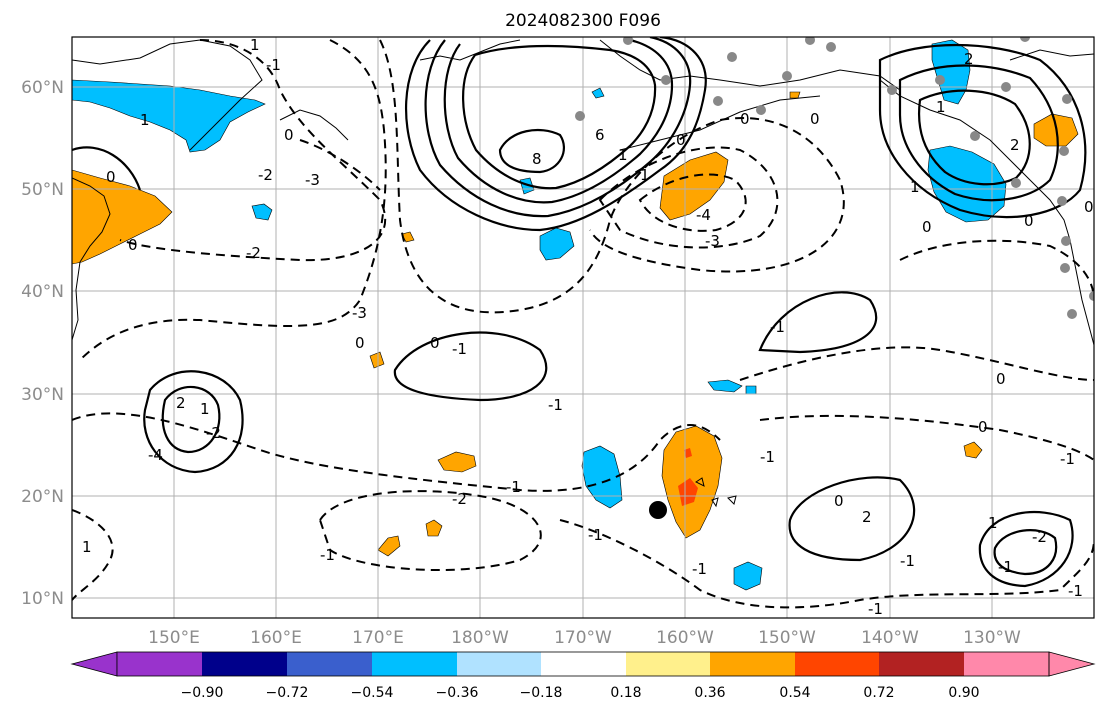 This screenshot has width=1105, height=712. I want to click on latitude-axis: 60°N 50°N 40°N 30°N 20°N 10°N, so click(42, 343).